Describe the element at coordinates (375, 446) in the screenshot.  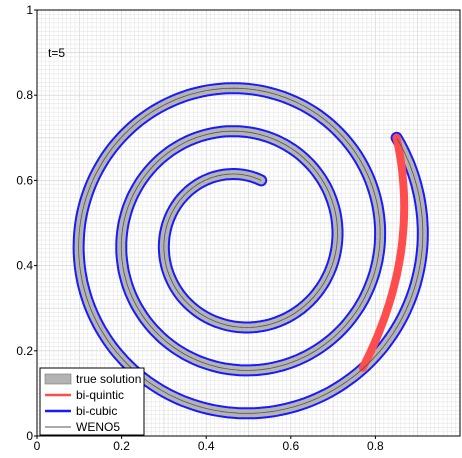
I see `x-tick-label: 0.8` at that location.